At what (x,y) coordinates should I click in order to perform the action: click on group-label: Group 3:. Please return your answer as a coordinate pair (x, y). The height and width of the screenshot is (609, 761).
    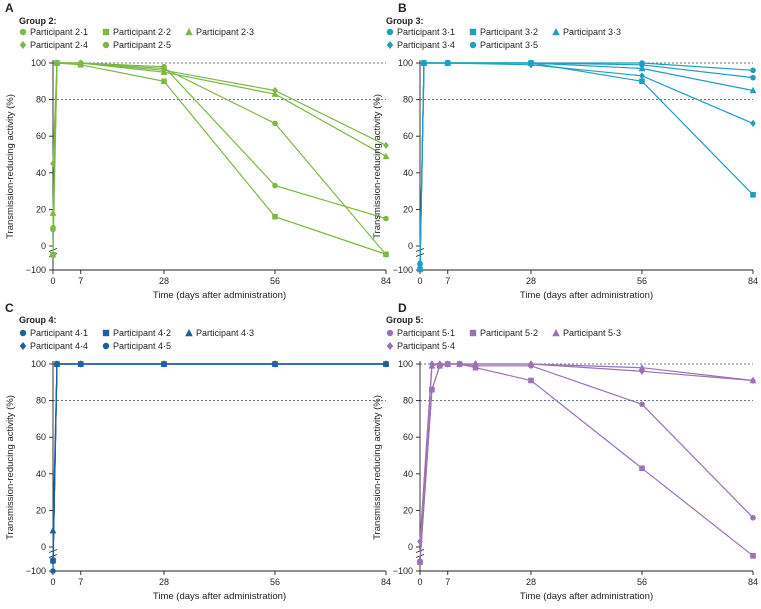
    Looking at the image, I should click on (405, 21).